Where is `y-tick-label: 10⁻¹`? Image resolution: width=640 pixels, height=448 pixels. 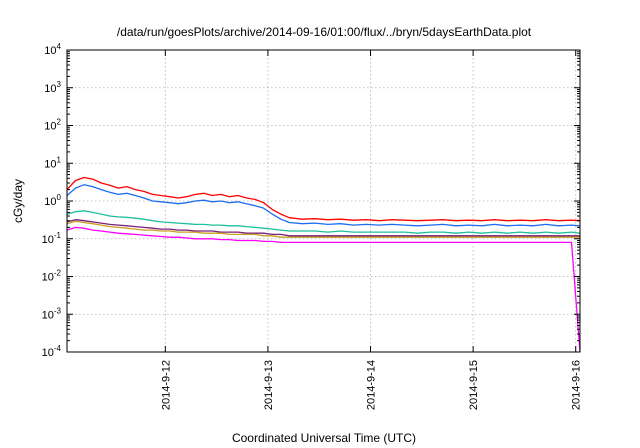
y-tick-label: 10⁻¹ is located at coordinates (52, 238).